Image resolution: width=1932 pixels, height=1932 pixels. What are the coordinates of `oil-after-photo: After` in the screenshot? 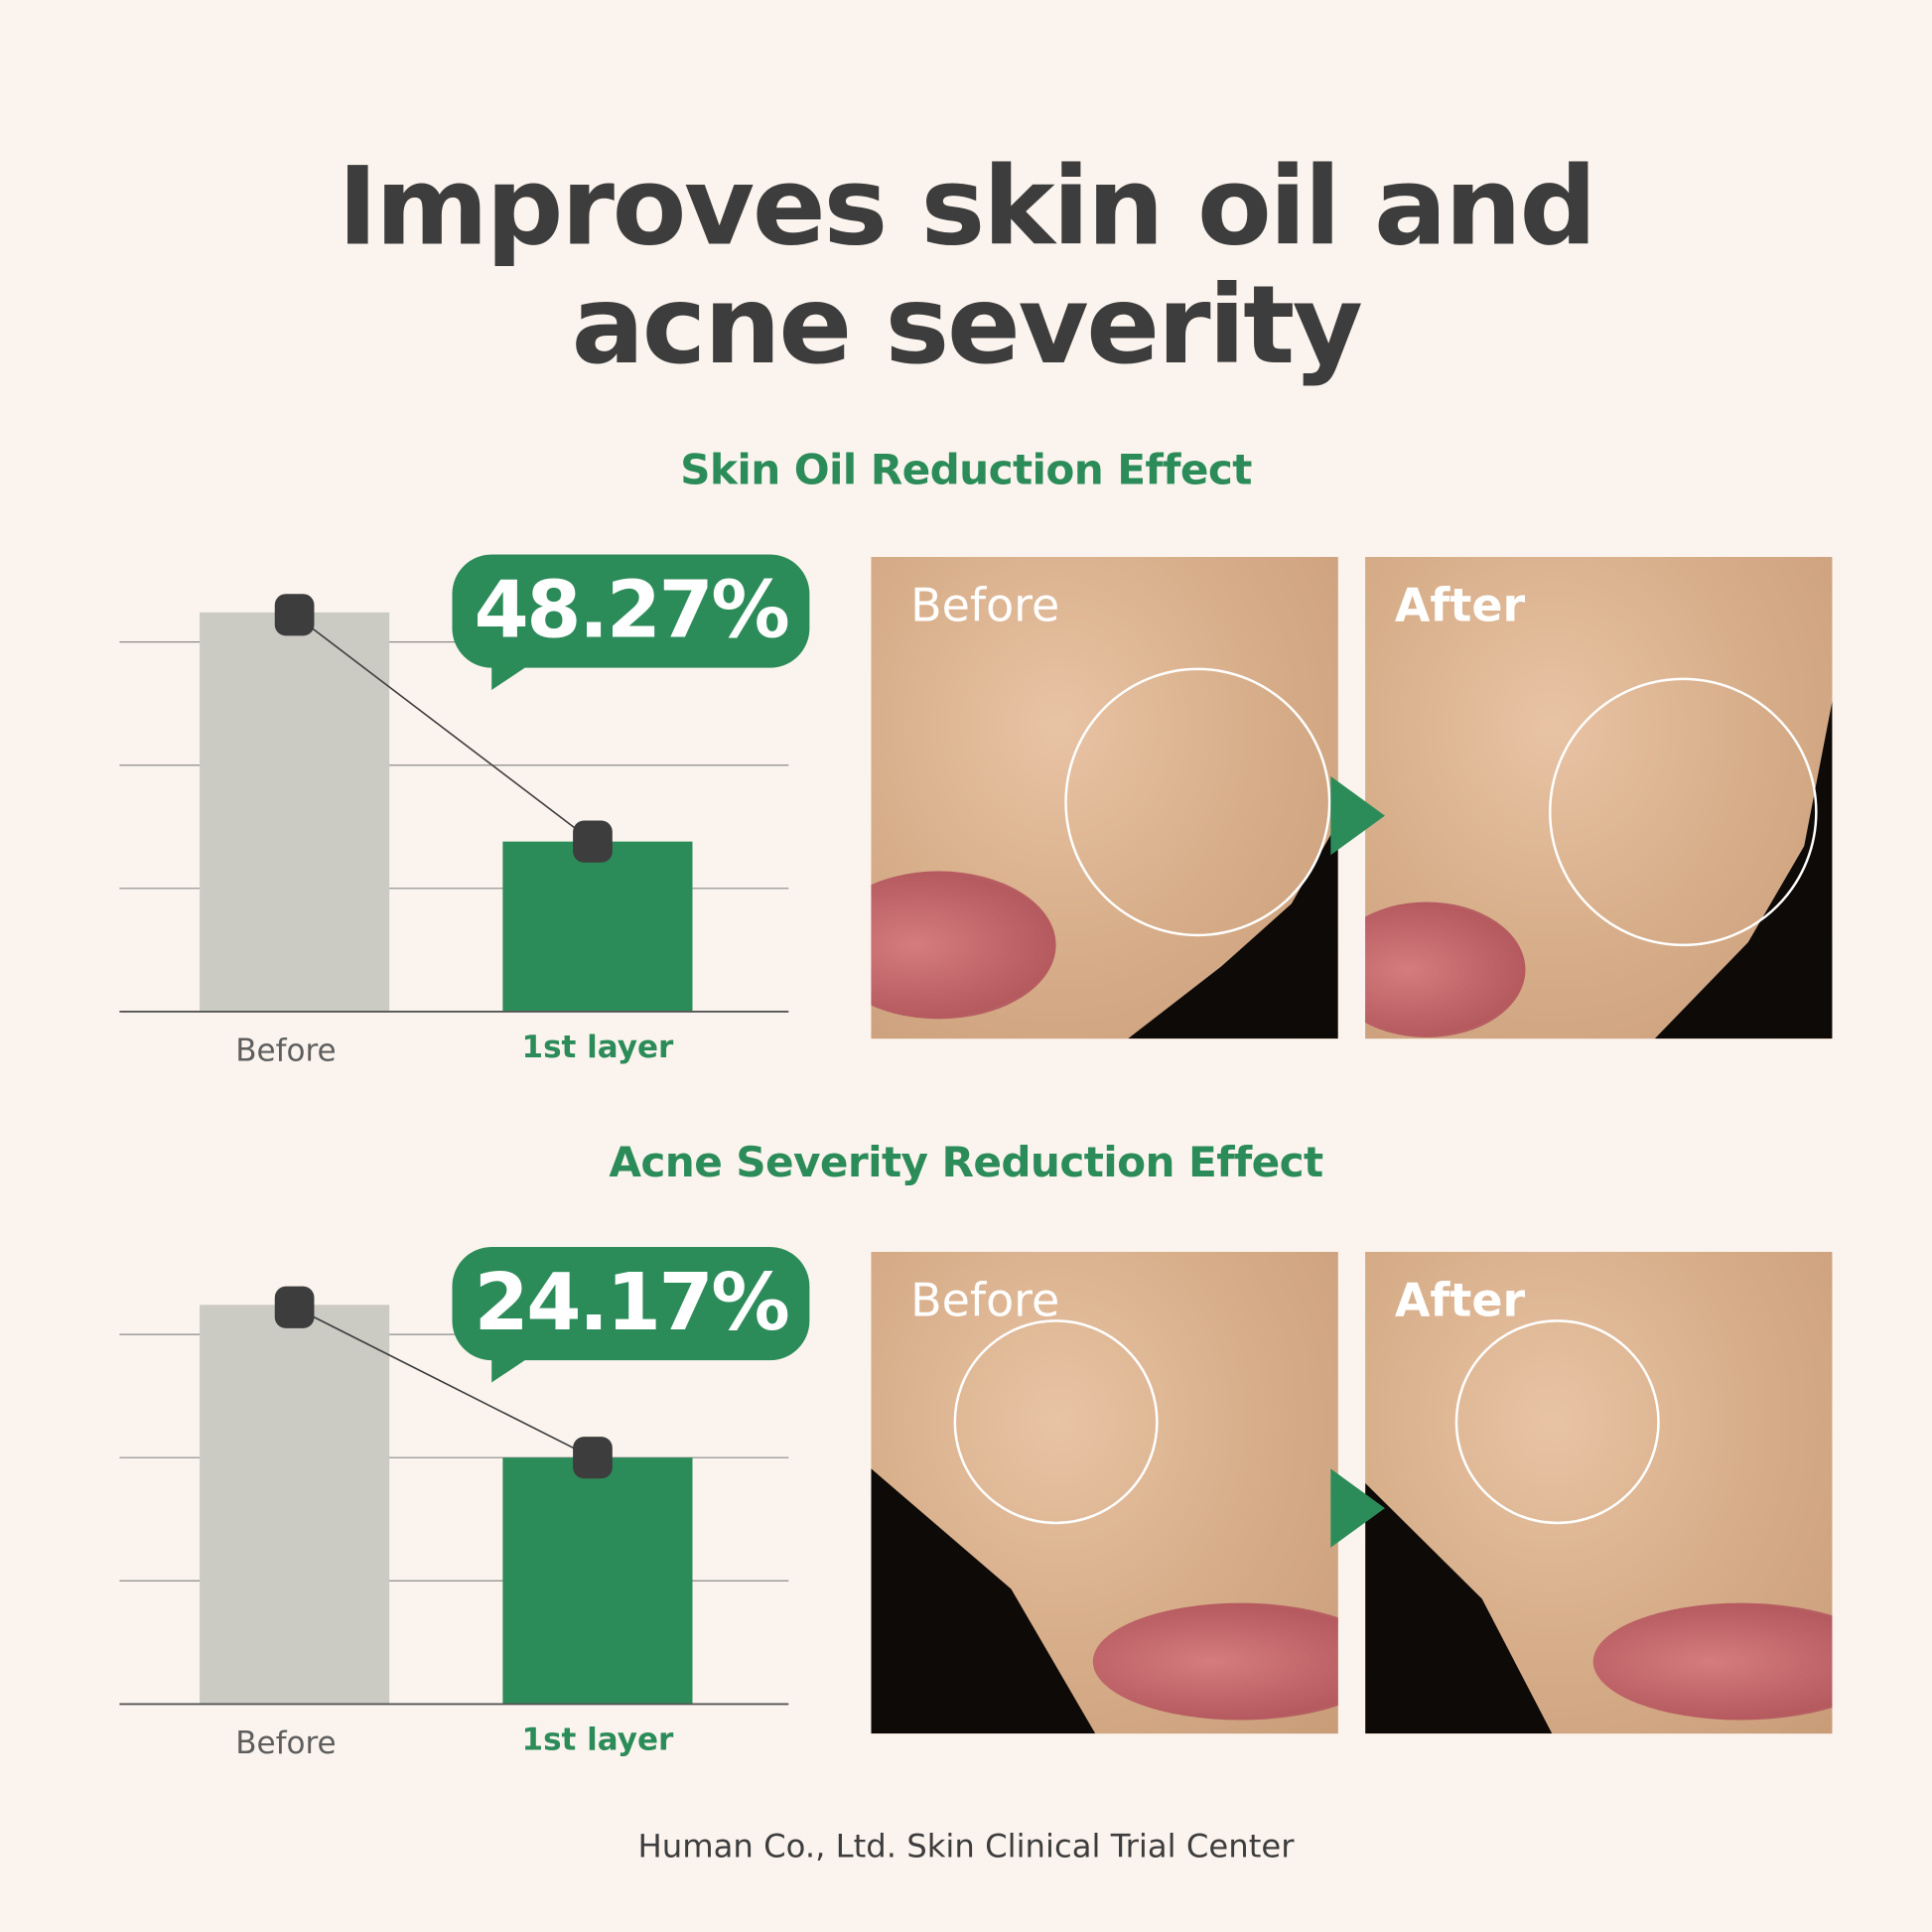 It's located at (1599, 797).